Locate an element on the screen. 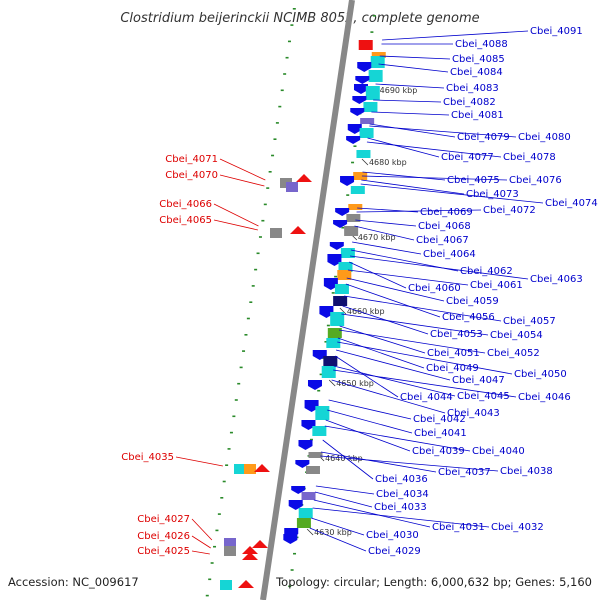 The width and height of the screenshot is (600, 600). gene-label-forward: Cbei_4045 is located at coordinates (483, 396).